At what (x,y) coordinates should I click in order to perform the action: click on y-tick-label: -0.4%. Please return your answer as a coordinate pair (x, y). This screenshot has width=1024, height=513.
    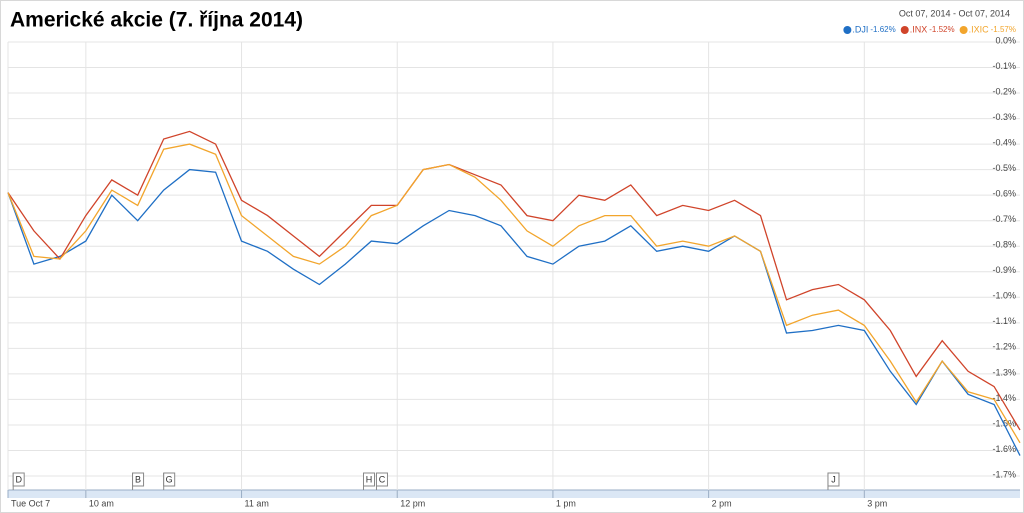
    Looking at the image, I should click on (1004, 142).